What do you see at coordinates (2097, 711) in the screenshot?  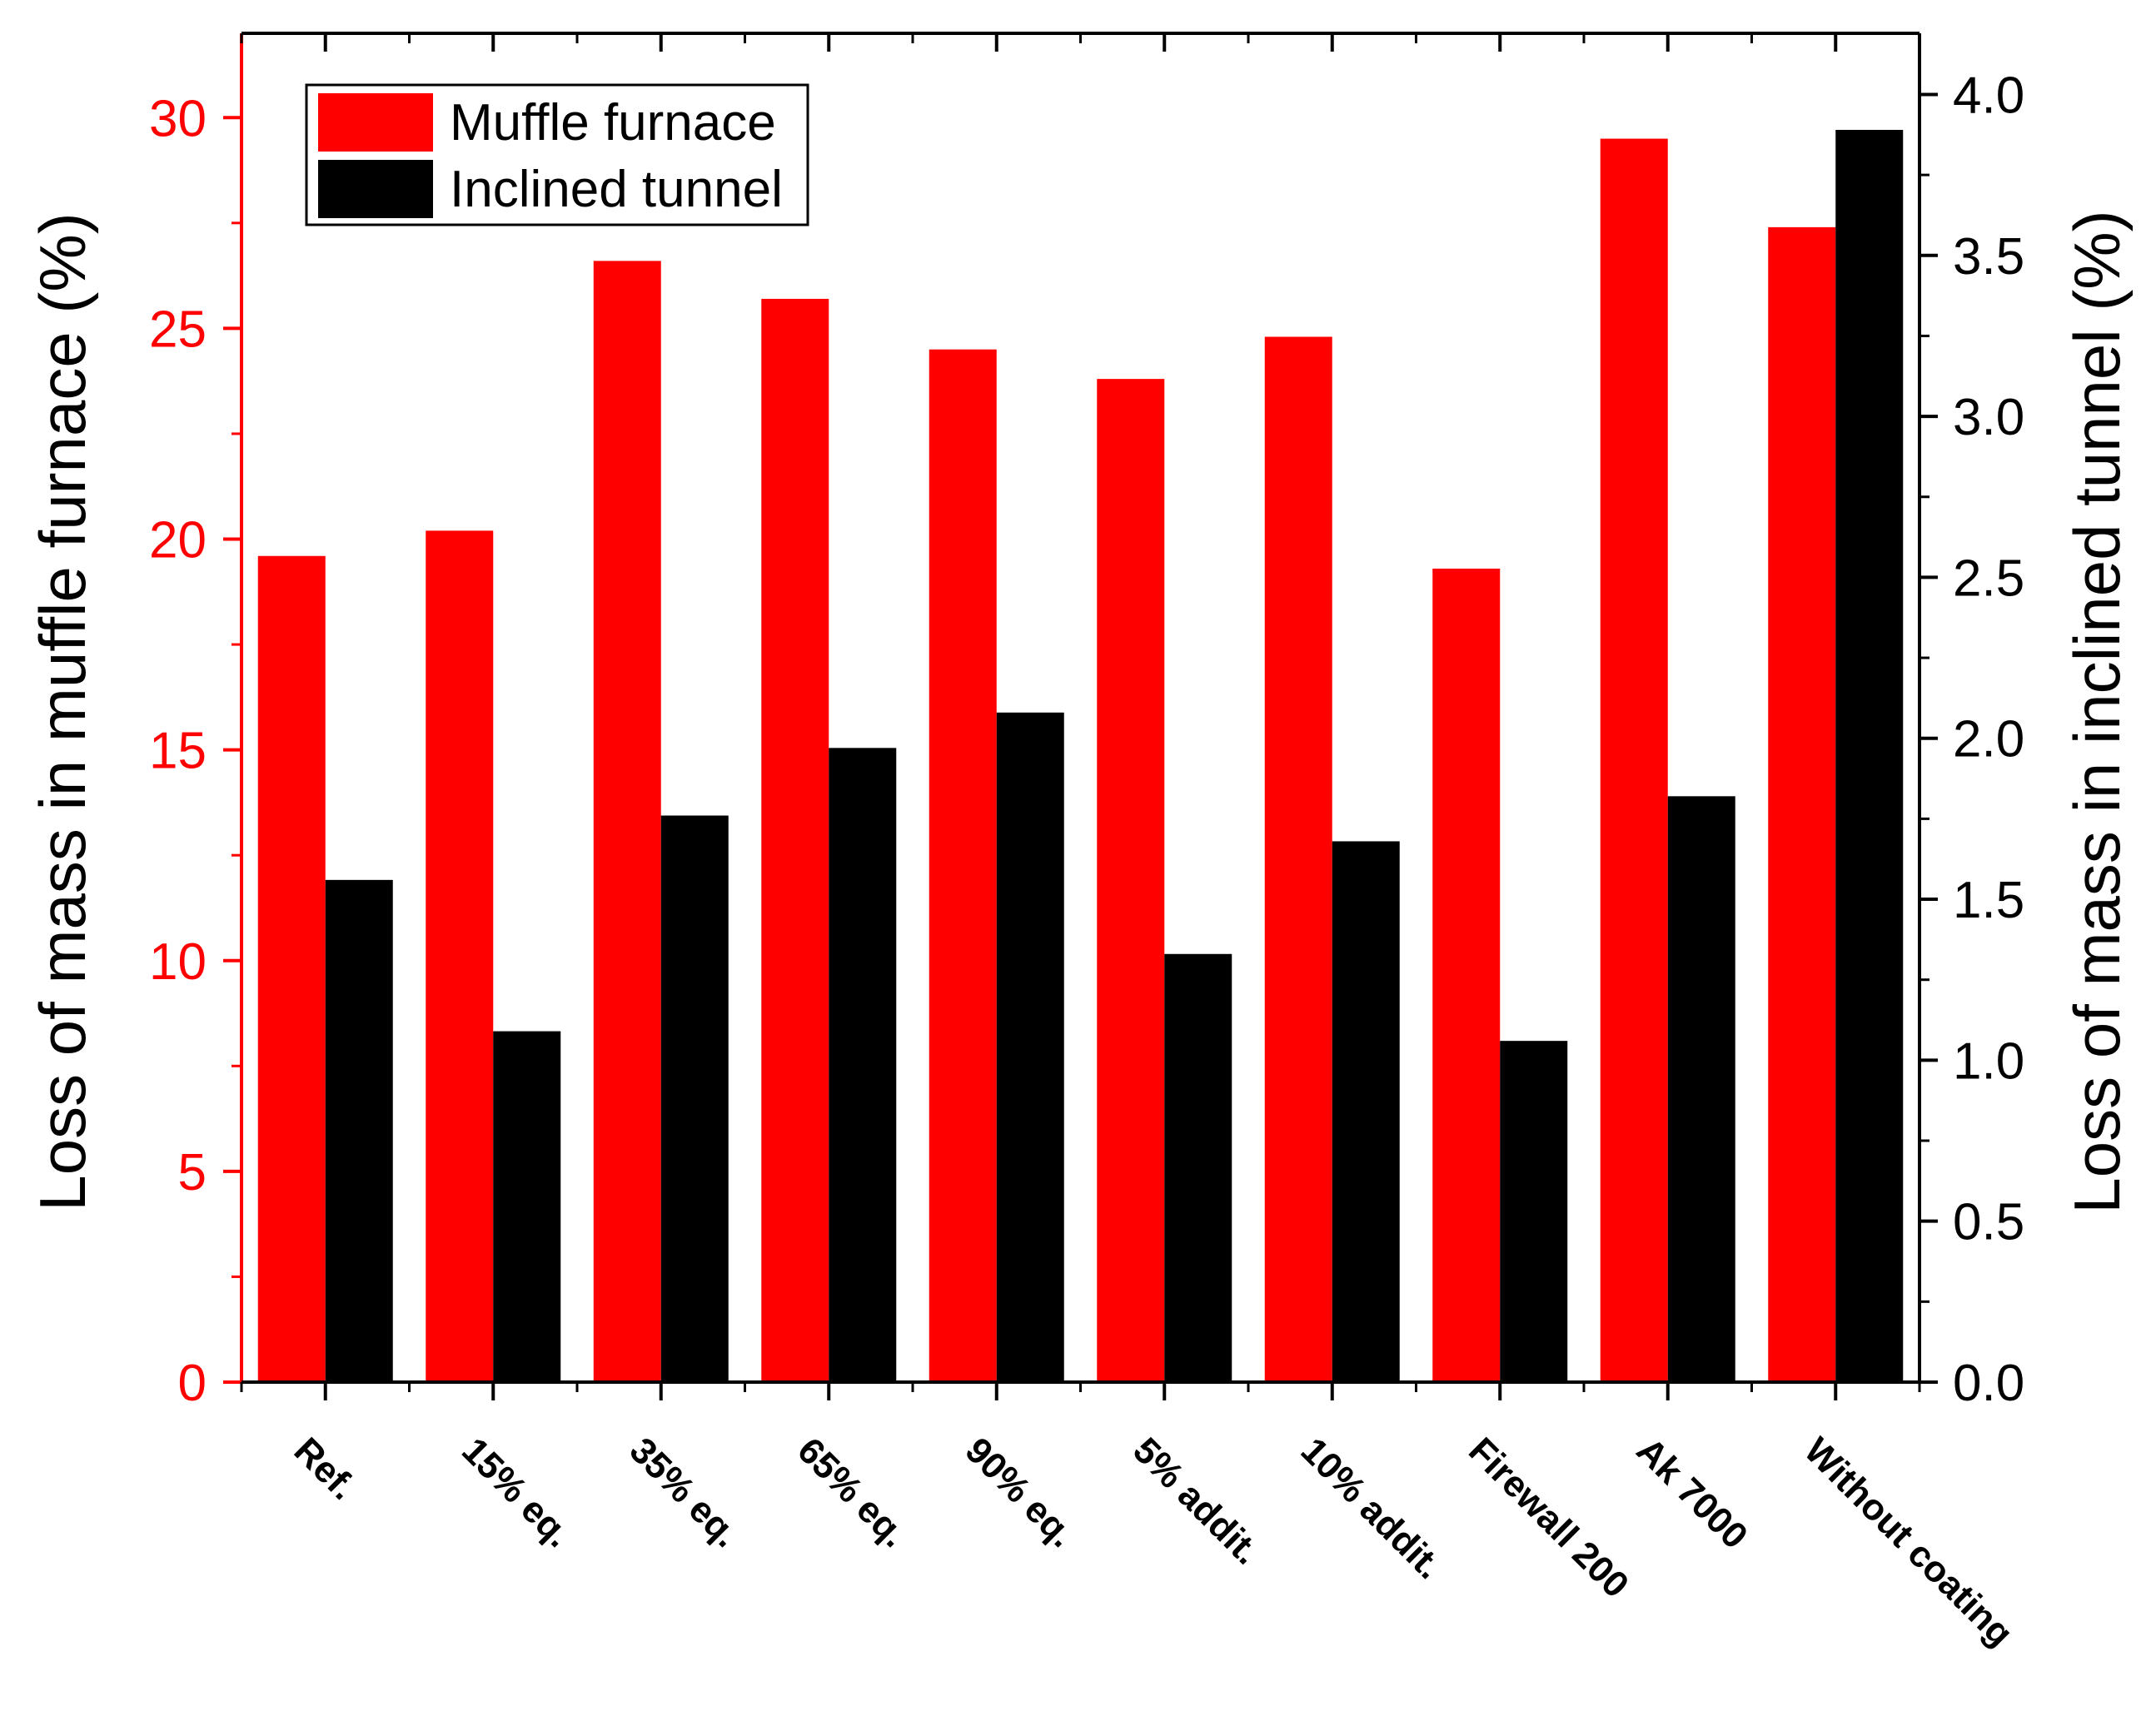 I see `y-axis-title-right: Loss of mass in inclined tunnel (%)` at bounding box center [2097, 711].